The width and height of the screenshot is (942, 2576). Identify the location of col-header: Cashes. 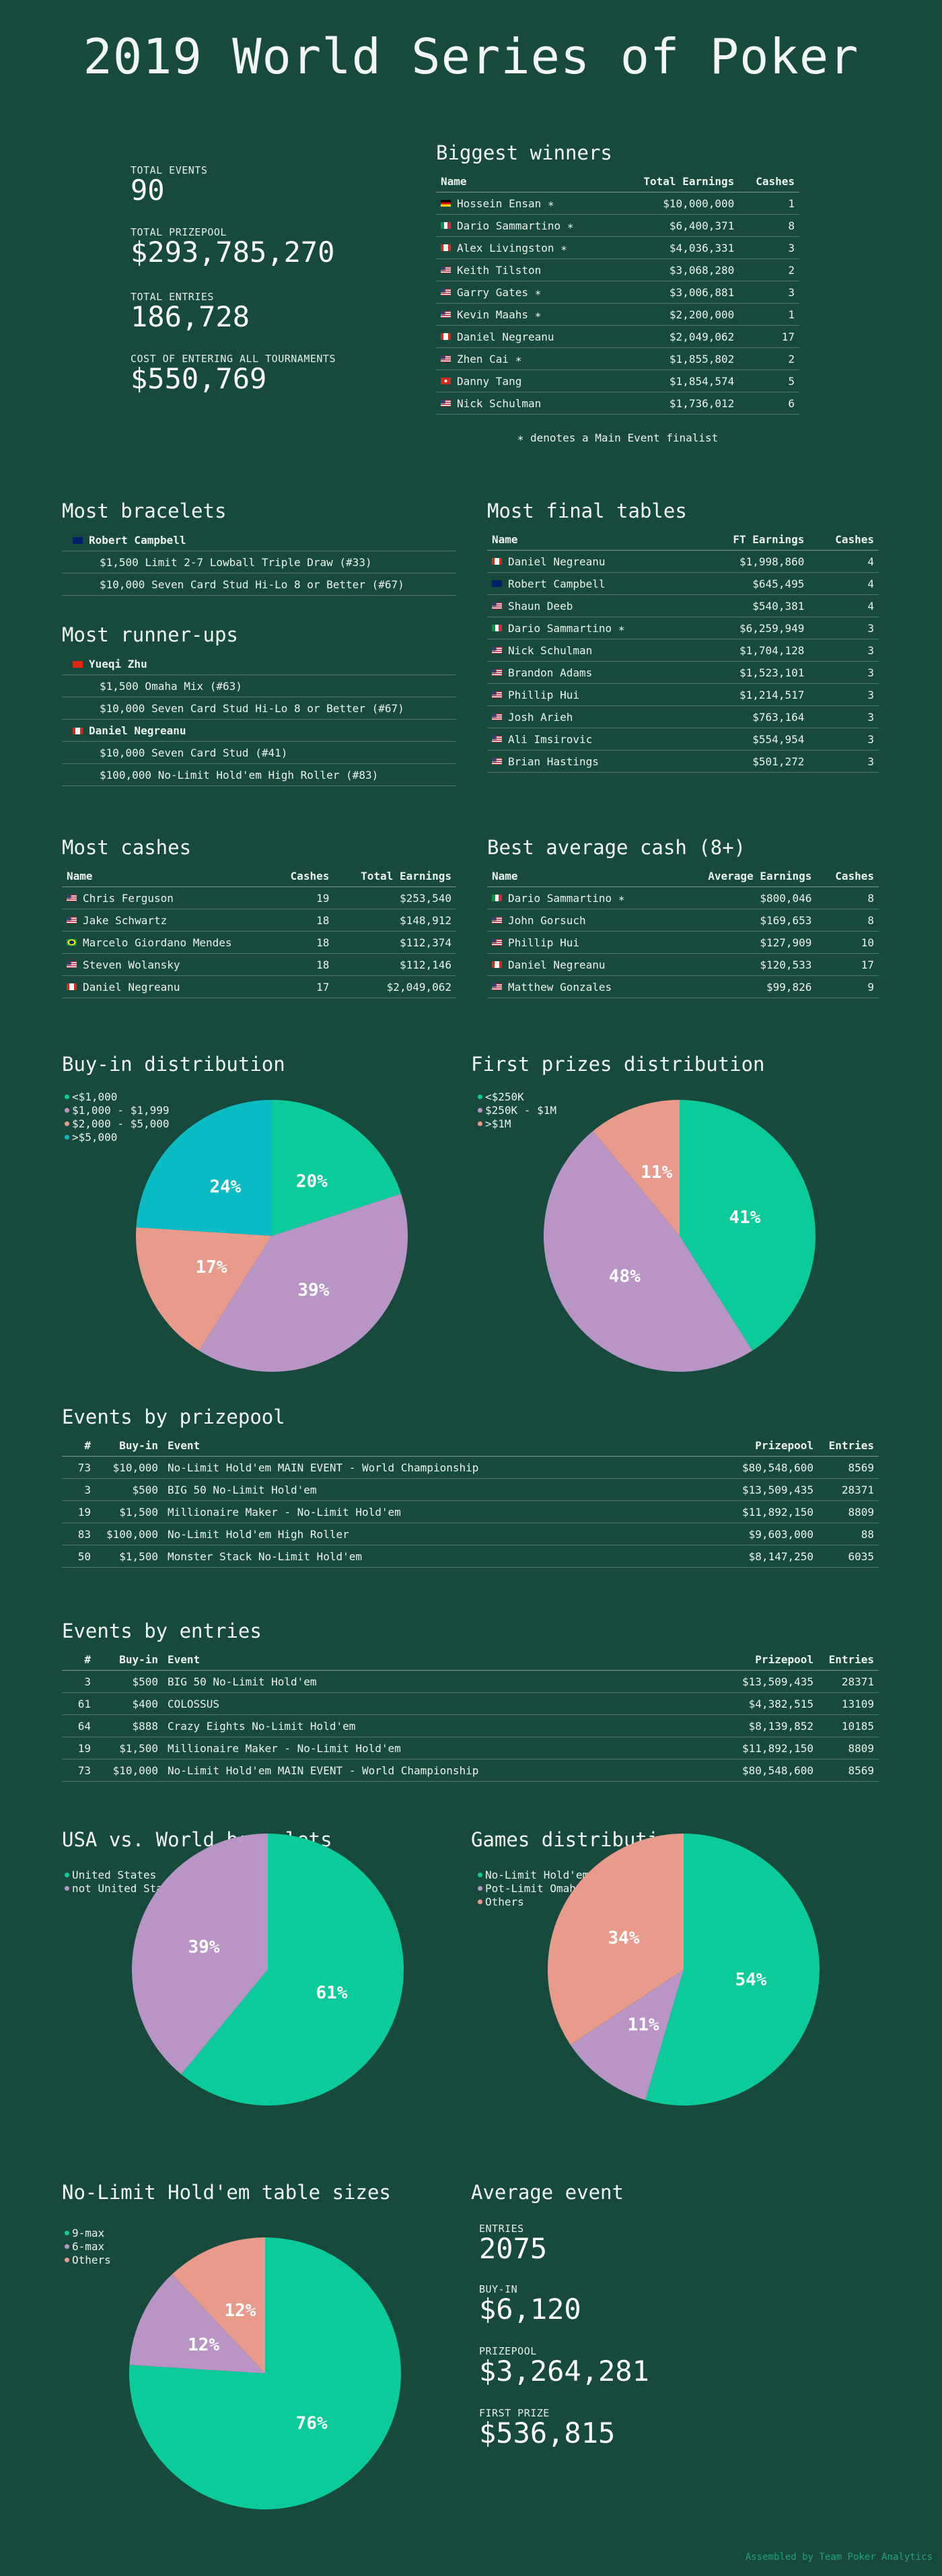
(304, 876).